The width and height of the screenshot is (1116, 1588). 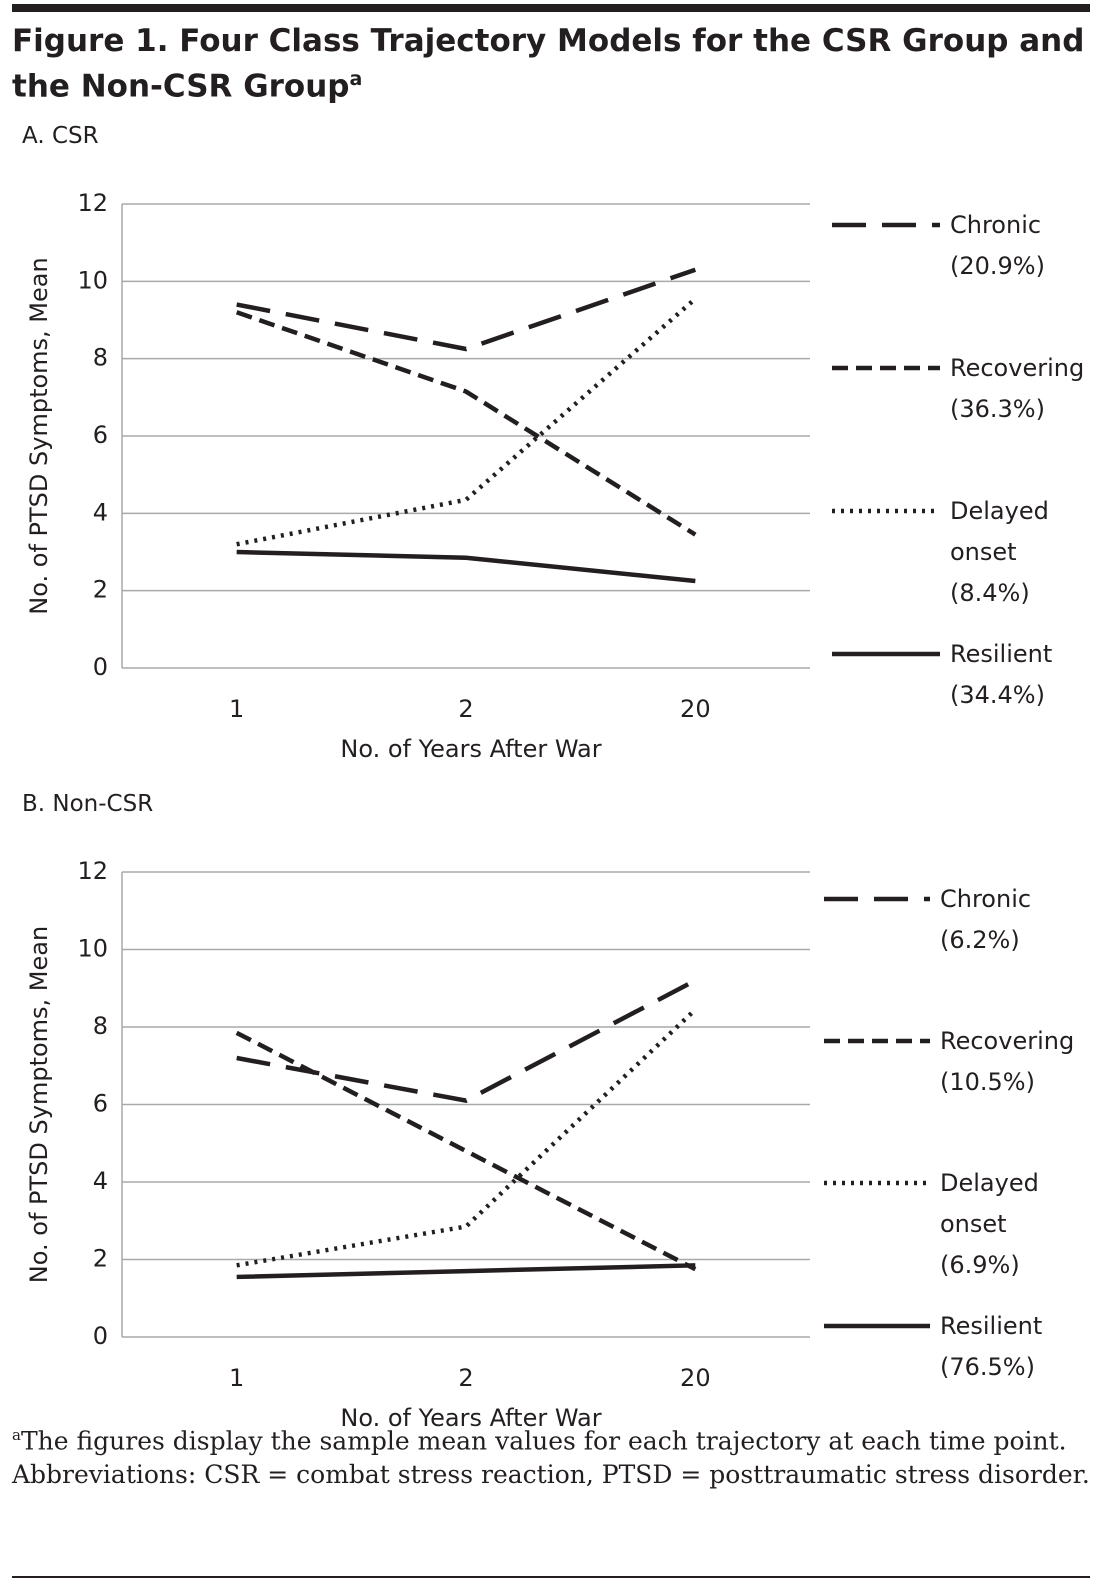 I want to click on chart-title: A. CSR, so click(x=60, y=136).